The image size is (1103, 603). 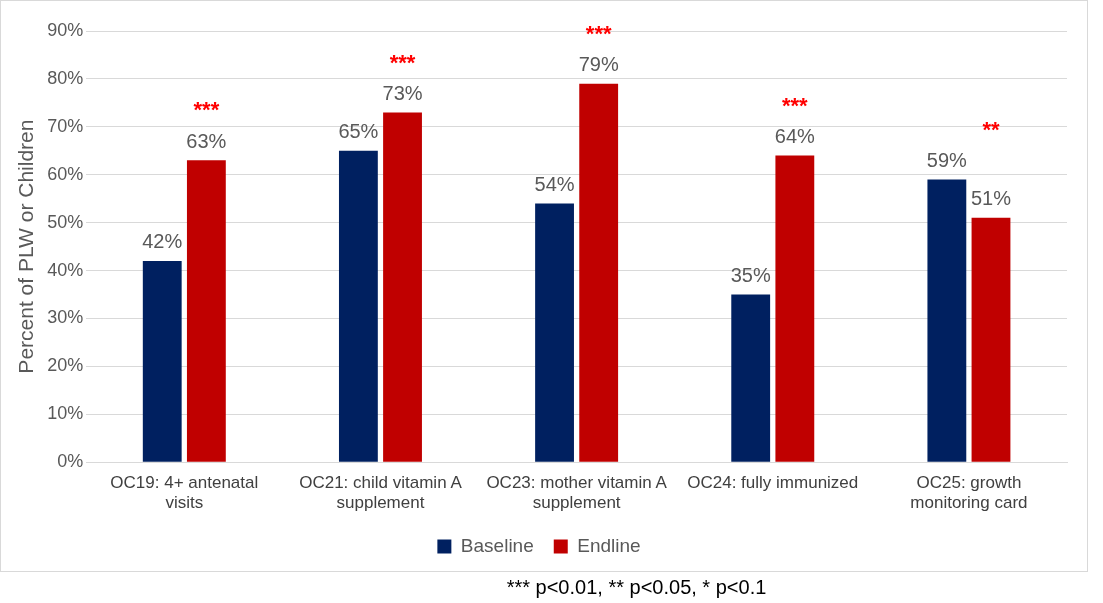 What do you see at coordinates (750, 275) in the screenshot?
I see `data-label: 35%` at bounding box center [750, 275].